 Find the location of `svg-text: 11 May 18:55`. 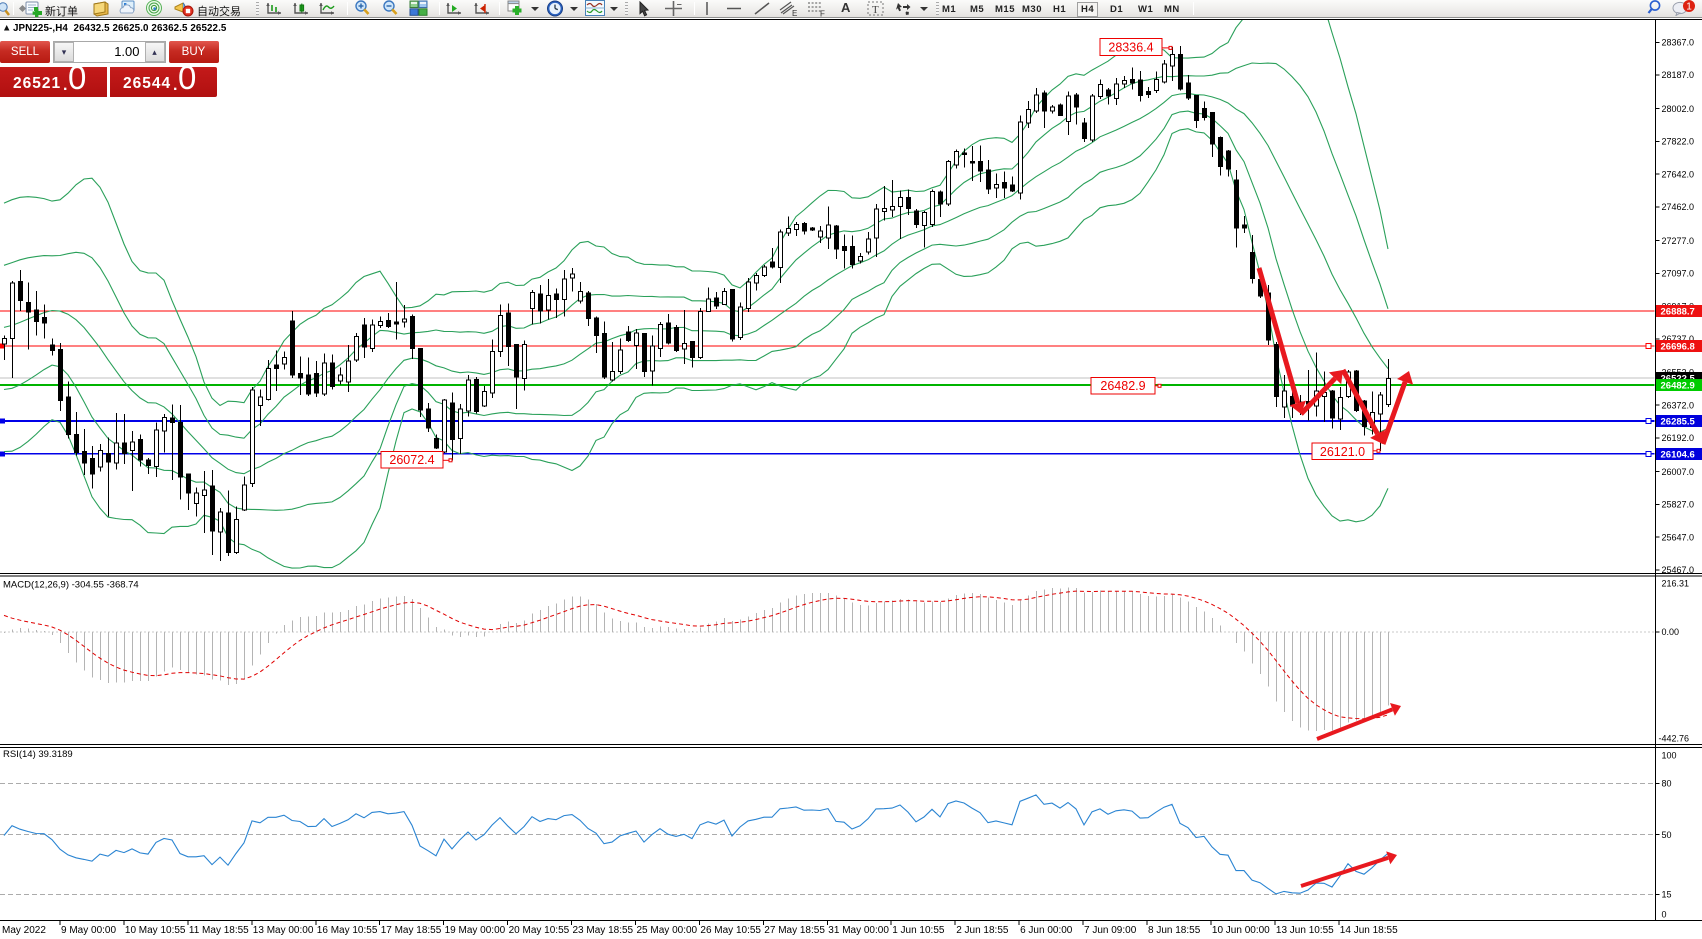

svg-text: 11 May 18:55 is located at coordinates (219, 930).